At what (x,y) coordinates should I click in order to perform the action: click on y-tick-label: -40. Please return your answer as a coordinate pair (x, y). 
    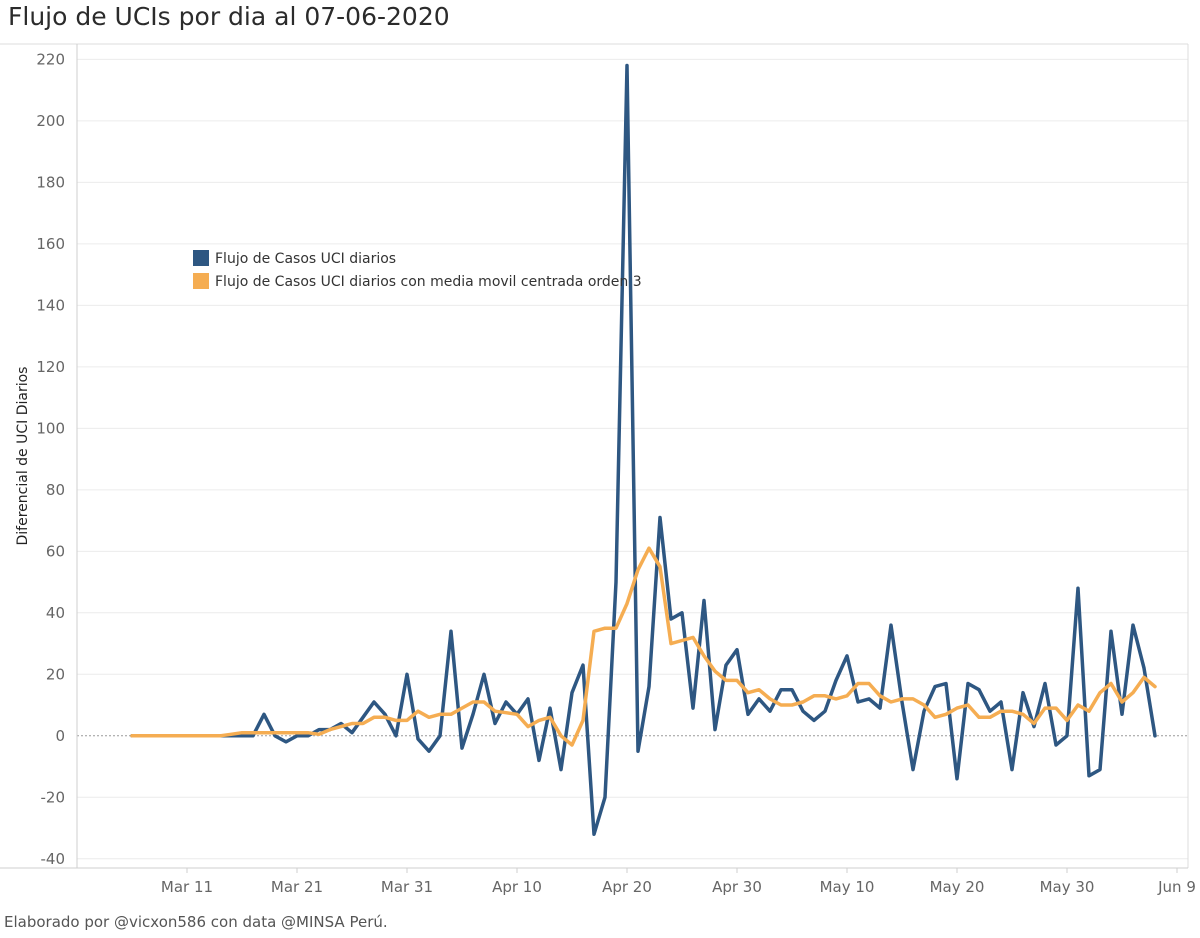
    Looking at the image, I should click on (53, 859).